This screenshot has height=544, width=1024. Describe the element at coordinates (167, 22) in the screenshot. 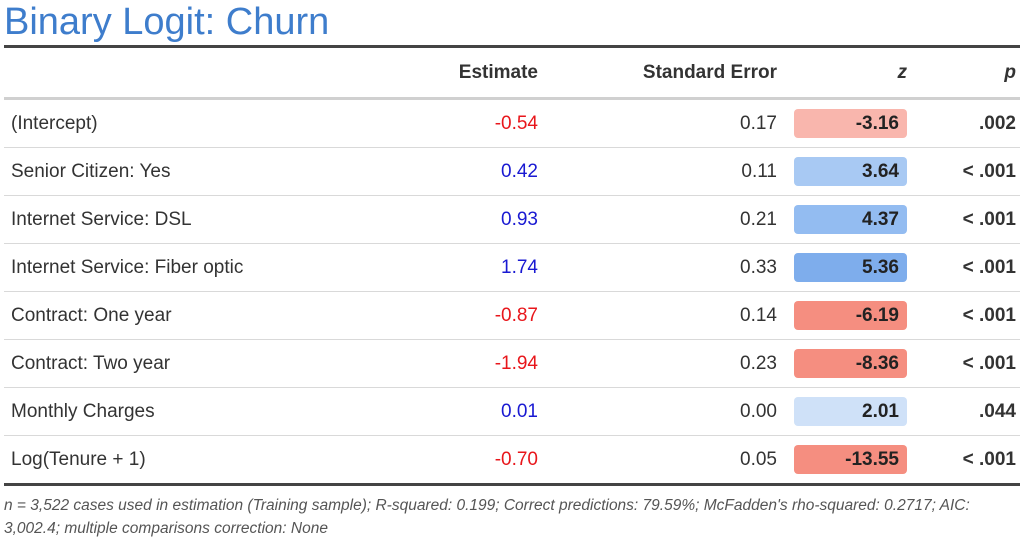

I see `page-title: Binary Logit: Churn` at that location.